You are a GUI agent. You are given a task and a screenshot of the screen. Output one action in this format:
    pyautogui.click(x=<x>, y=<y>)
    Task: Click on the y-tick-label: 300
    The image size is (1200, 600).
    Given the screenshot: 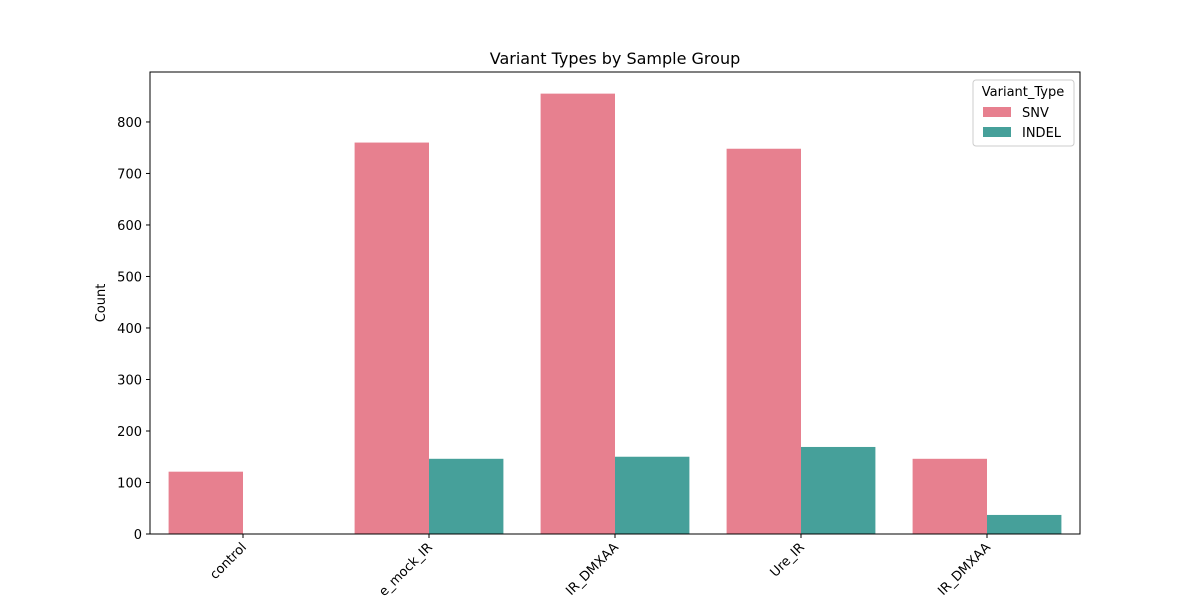 What is the action you would take?
    pyautogui.click(x=129, y=380)
    